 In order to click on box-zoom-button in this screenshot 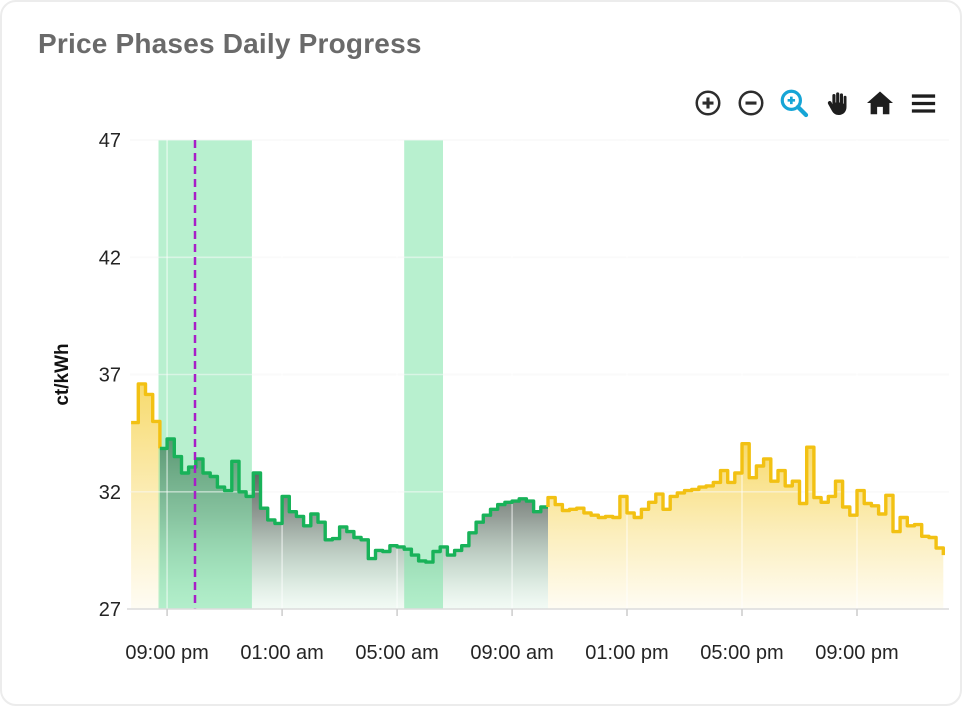, I will do `click(794, 103)`.